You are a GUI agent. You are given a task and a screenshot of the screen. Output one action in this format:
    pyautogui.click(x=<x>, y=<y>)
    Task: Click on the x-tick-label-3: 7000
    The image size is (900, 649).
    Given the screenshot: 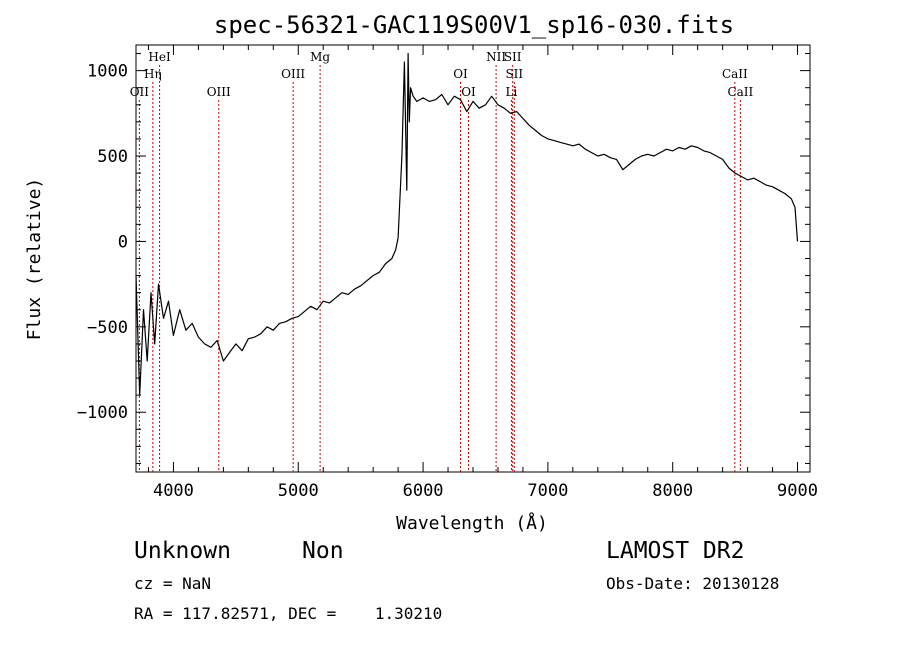 What is the action you would take?
    pyautogui.click(x=547, y=491)
    